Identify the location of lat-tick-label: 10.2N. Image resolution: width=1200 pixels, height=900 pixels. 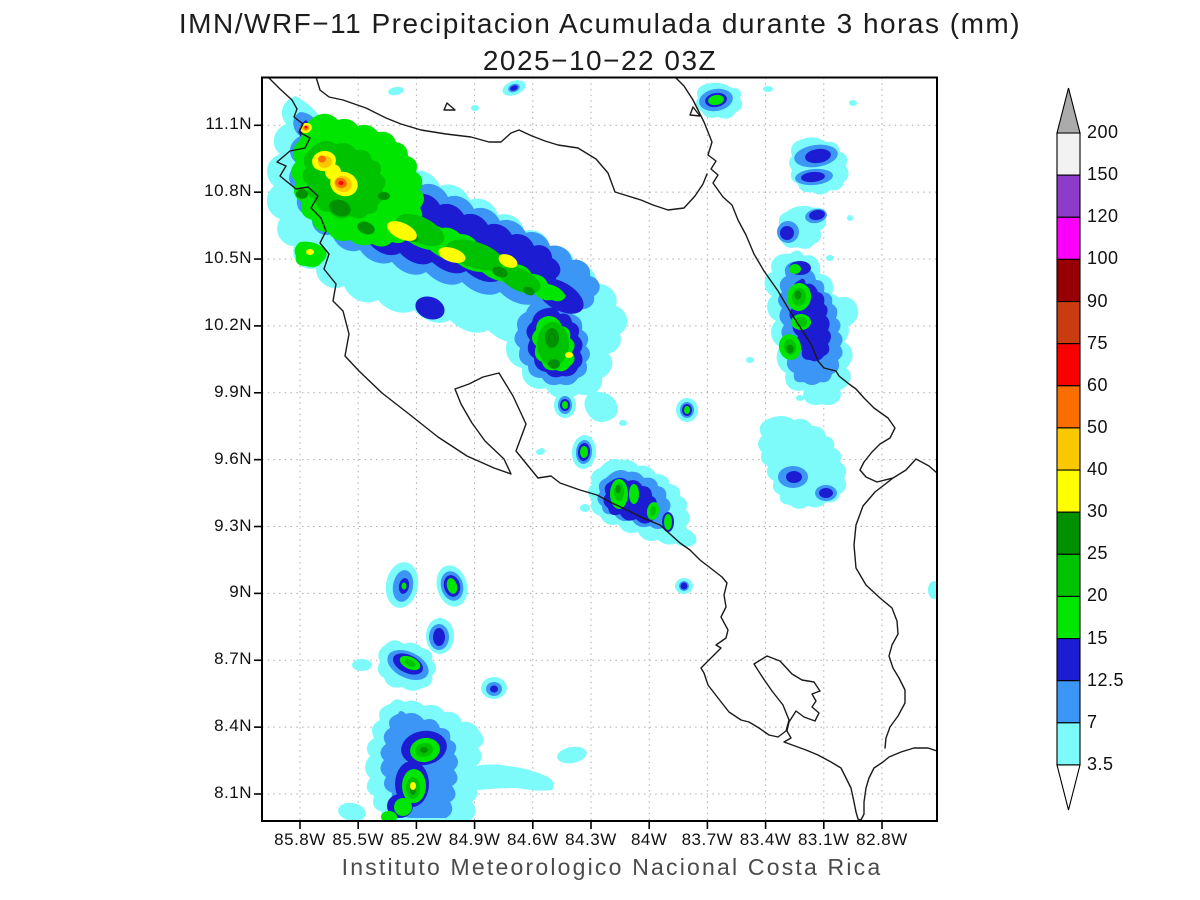
(228, 324).